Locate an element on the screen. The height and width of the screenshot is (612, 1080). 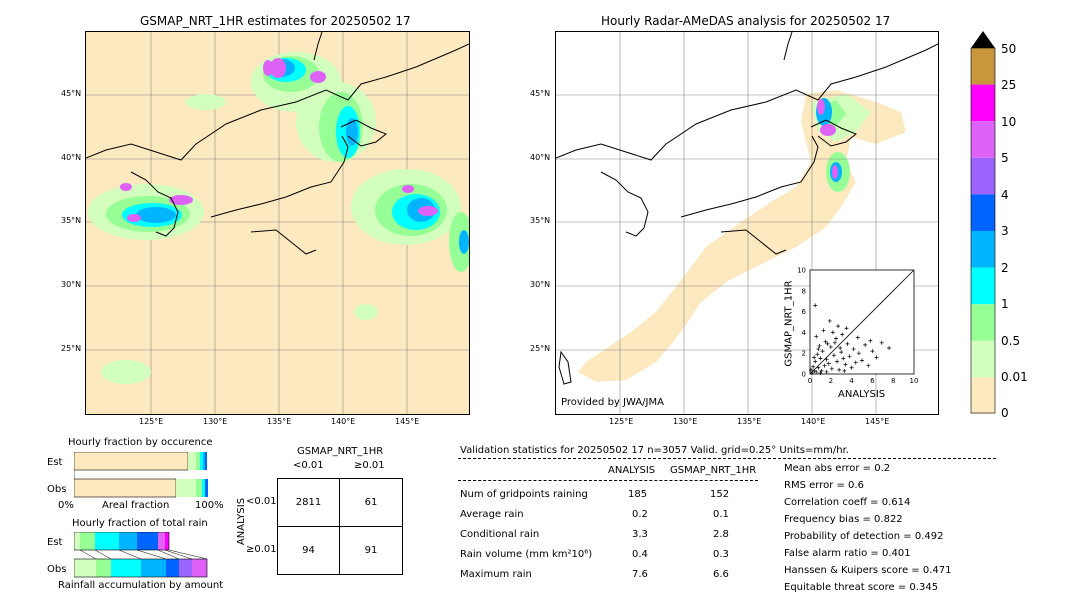
occurrence-bars is located at coordinates (141, 475).